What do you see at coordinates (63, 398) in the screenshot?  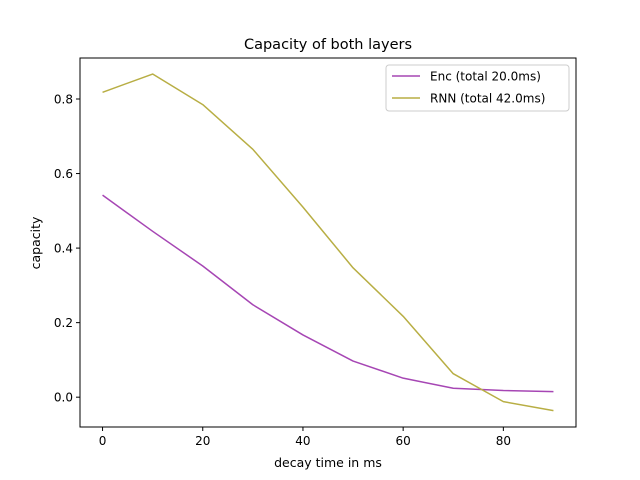 I see `y-tick-label: 0.0` at bounding box center [63, 398].